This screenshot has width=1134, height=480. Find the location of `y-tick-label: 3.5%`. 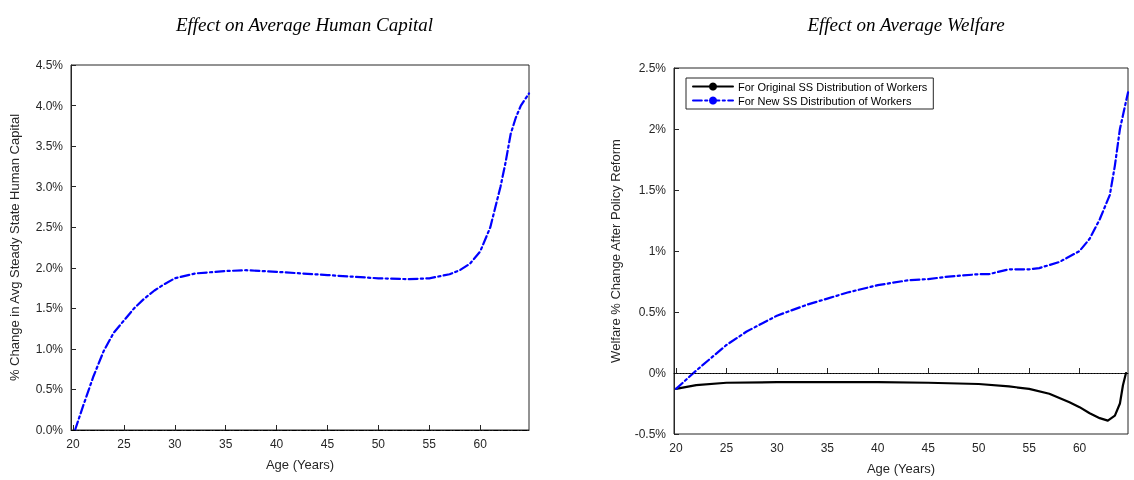

y-tick-label: 3.5% is located at coordinates (49, 146).